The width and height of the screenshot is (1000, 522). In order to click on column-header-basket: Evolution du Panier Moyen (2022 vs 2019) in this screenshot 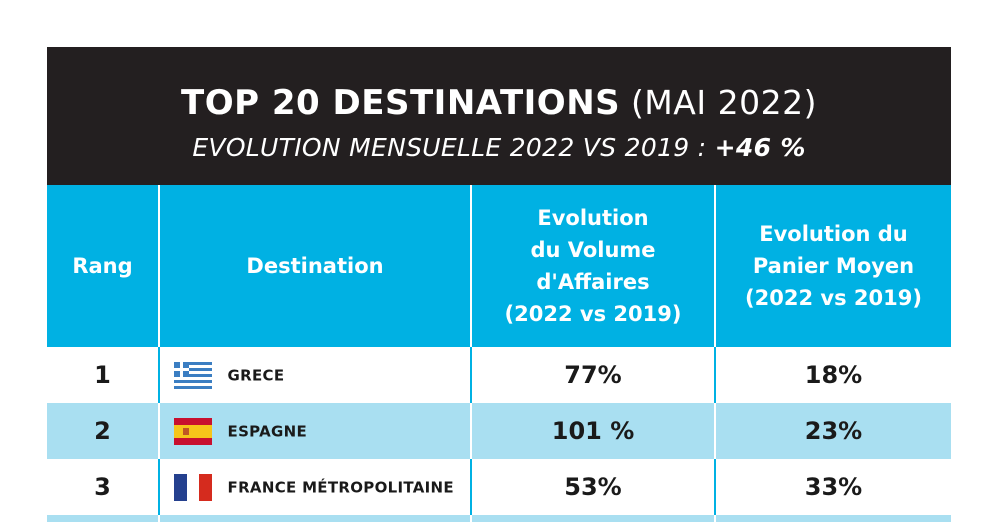, I will do `click(833, 266)`.